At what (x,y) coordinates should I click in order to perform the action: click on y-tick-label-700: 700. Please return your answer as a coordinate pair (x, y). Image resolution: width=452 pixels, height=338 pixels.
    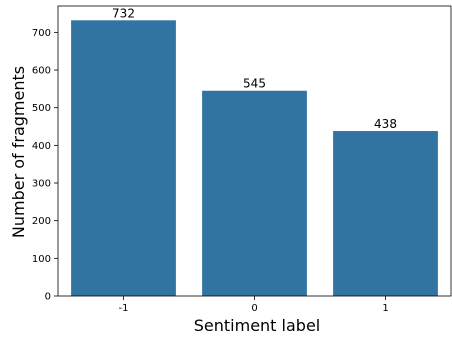
    Looking at the image, I should click on (41, 33).